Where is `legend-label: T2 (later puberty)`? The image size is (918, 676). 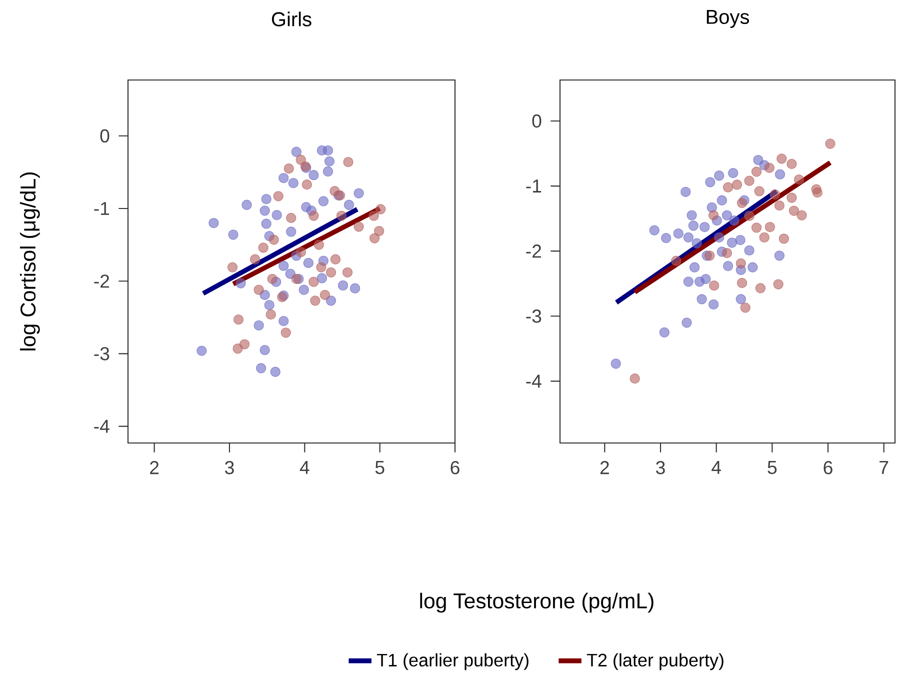 legend-label: T2 (later puberty) is located at coordinates (655, 661).